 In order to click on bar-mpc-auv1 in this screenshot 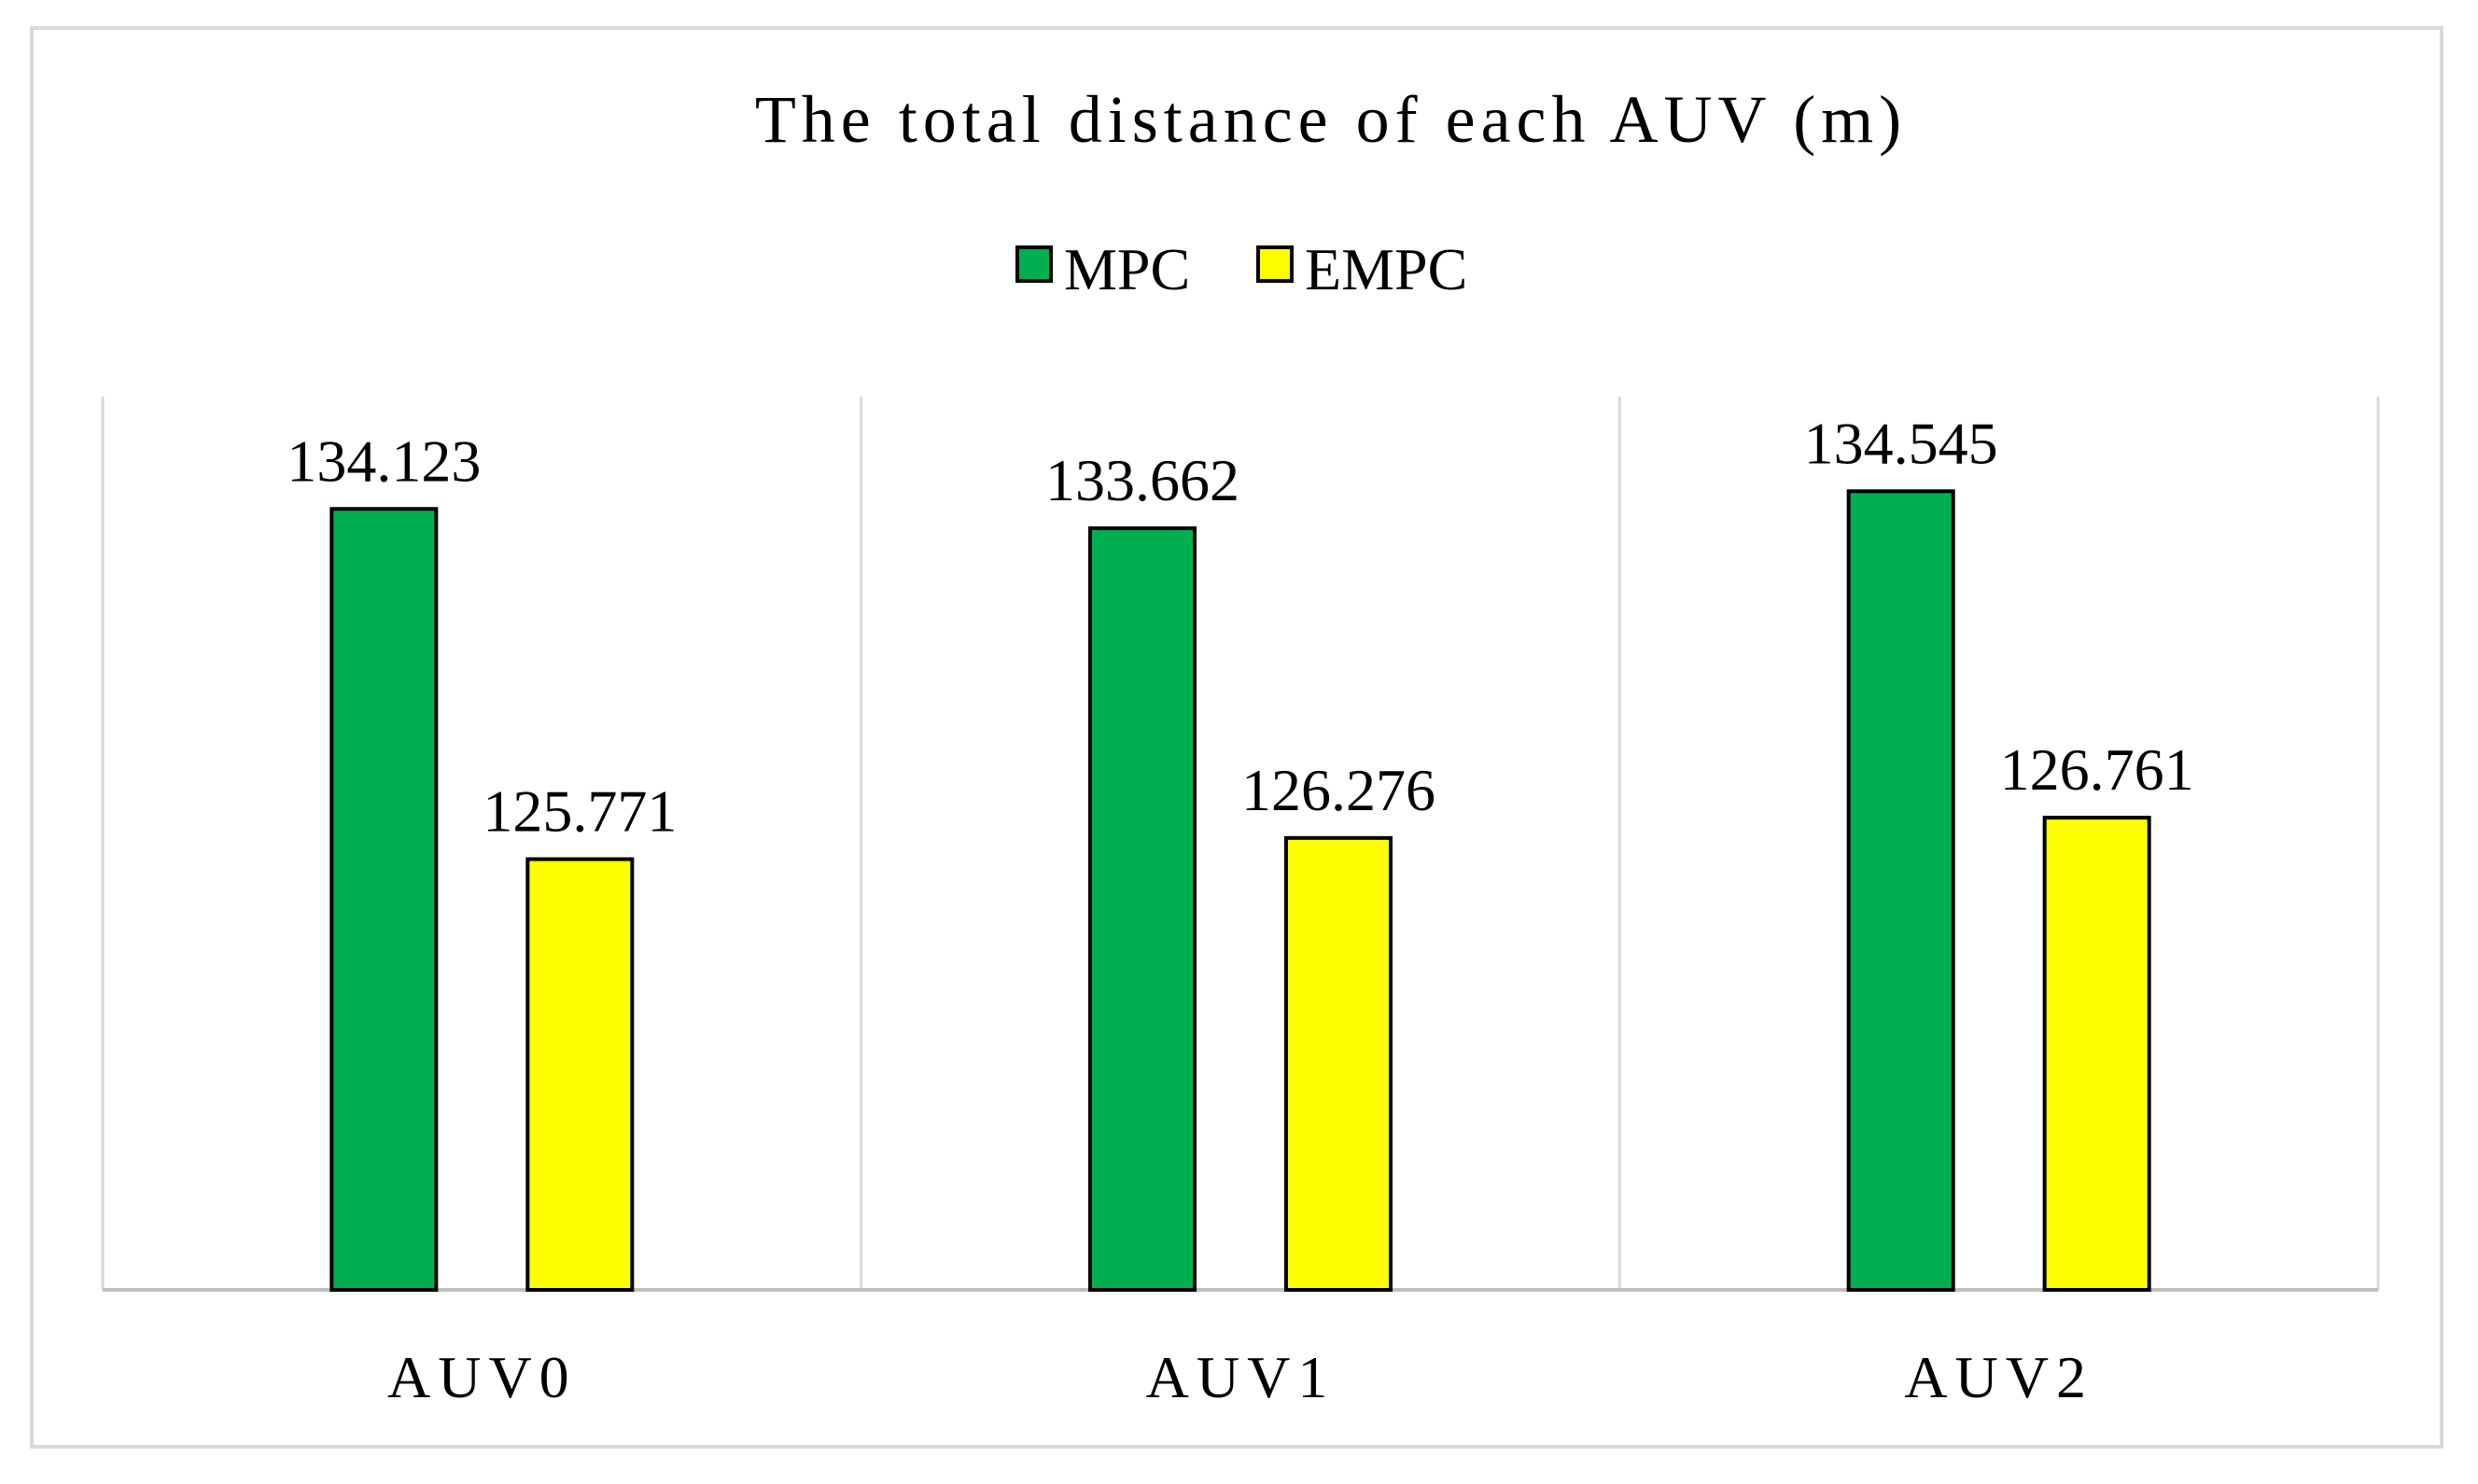, I will do `click(1142, 908)`.